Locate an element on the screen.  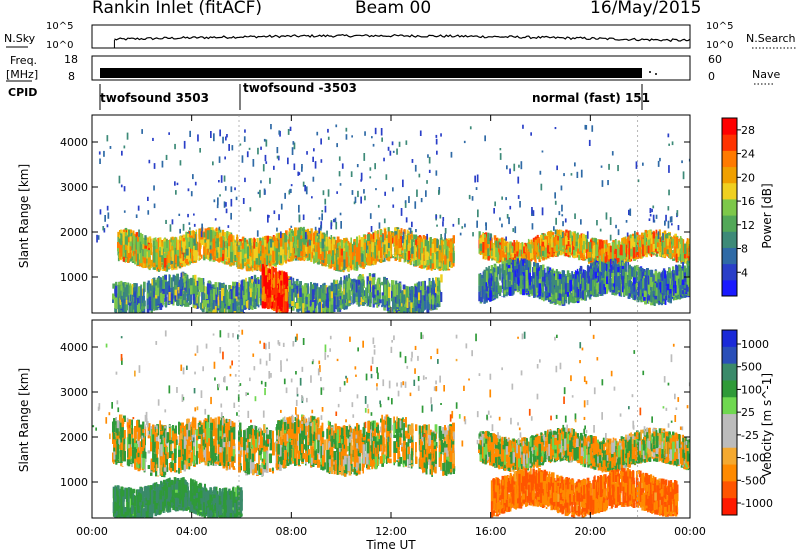
colorbar-tick: 25 is located at coordinates (748, 412).